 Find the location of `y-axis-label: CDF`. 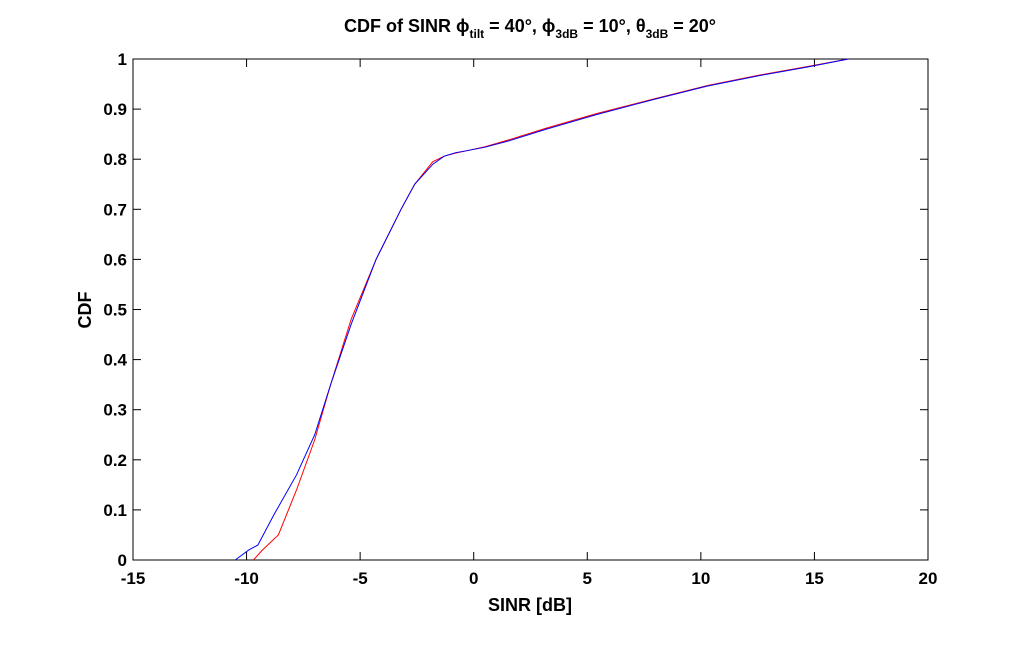

y-axis-label: CDF is located at coordinates (85, 310).